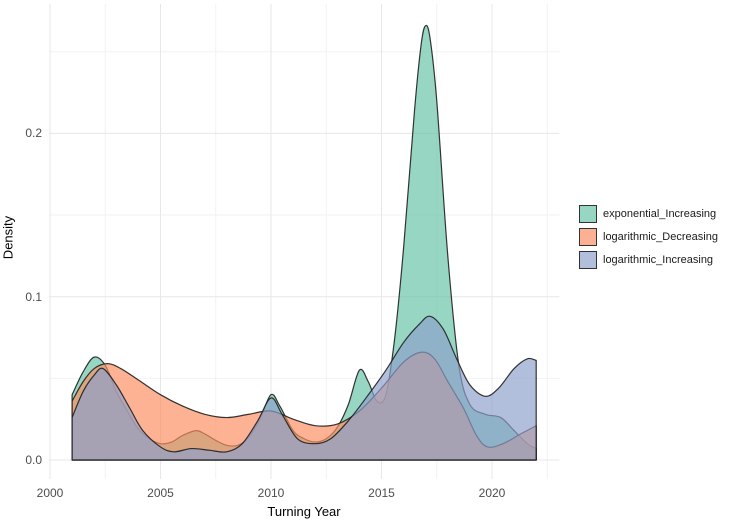  What do you see at coordinates (160, 493) in the screenshot?
I see `x-tick-label-2005: 2005` at bounding box center [160, 493].